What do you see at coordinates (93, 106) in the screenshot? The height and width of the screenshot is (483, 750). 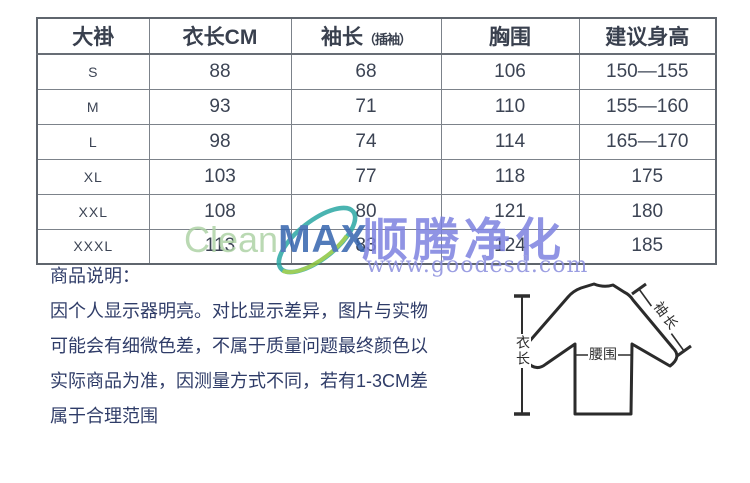 I see `size-cell: M` at bounding box center [93, 106].